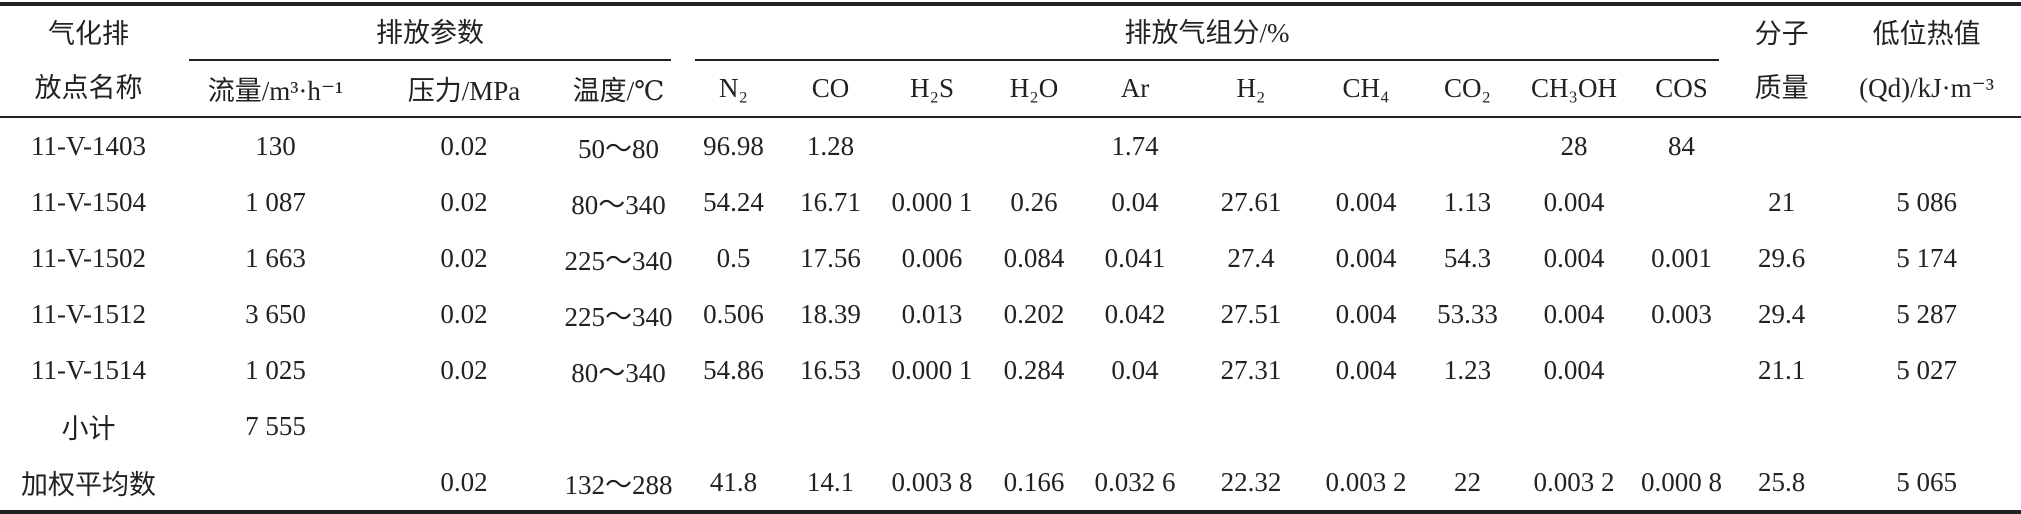 This screenshot has height=514, width=2021. I want to click on table-cell: 0.003, so click(1681, 313).